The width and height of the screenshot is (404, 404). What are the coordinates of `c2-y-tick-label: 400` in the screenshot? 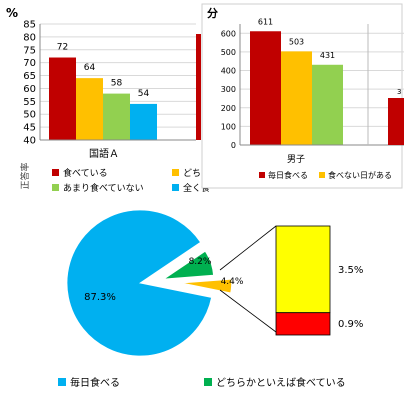 It's located at (228, 71).